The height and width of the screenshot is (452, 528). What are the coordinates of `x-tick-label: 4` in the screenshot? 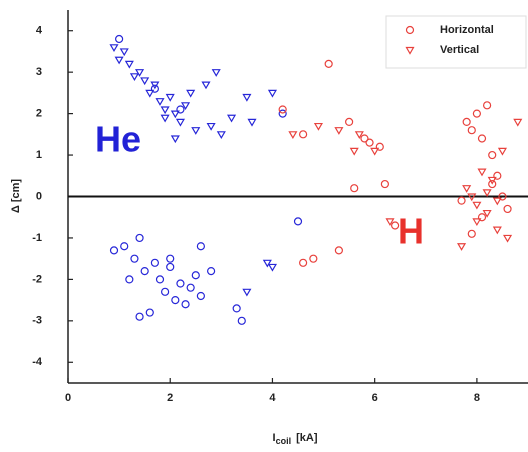 It's located at (272, 398).